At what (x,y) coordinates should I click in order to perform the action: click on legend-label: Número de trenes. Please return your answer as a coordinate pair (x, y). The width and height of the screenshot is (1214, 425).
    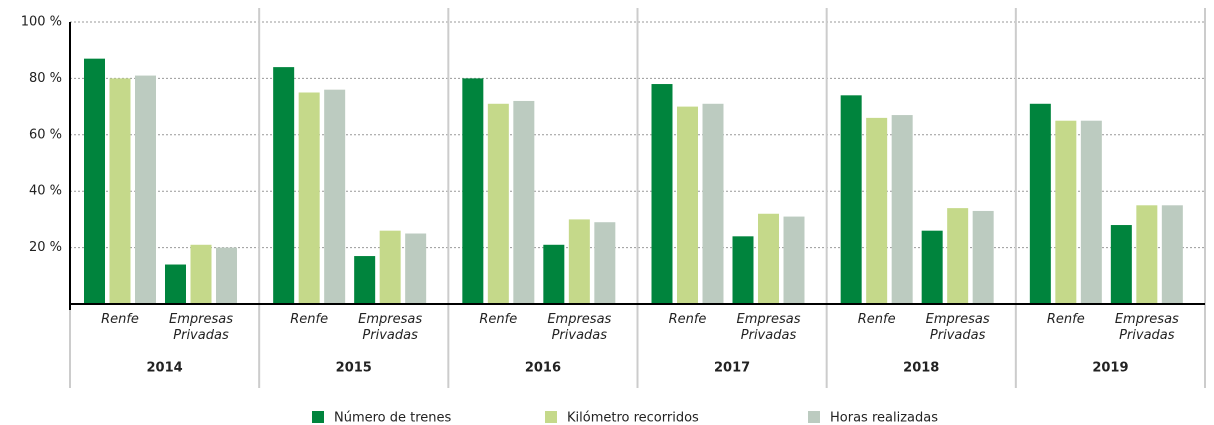
    Looking at the image, I should click on (393, 418).